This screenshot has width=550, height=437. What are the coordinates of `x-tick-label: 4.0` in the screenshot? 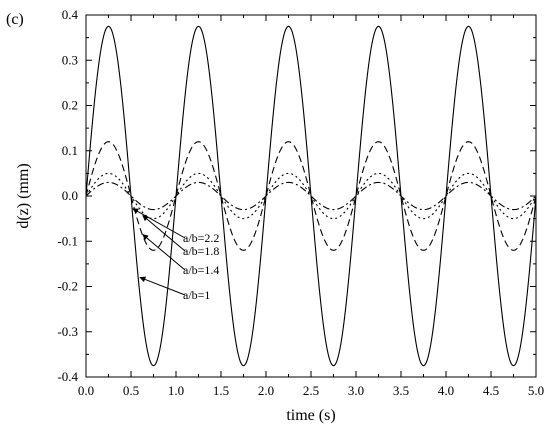 It's located at (446, 390).